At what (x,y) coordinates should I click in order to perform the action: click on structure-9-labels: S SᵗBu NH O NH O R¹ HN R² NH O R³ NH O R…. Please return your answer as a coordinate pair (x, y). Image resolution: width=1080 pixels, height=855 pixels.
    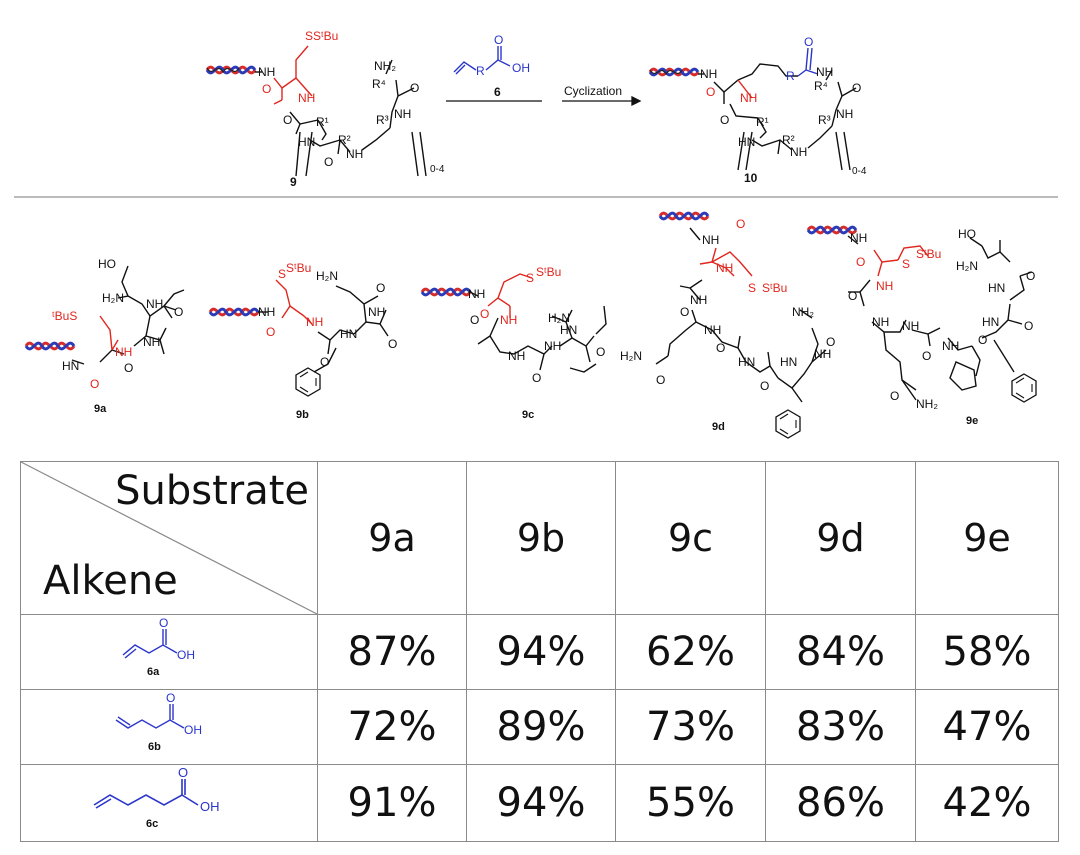
    Looking at the image, I should click on (351, 109).